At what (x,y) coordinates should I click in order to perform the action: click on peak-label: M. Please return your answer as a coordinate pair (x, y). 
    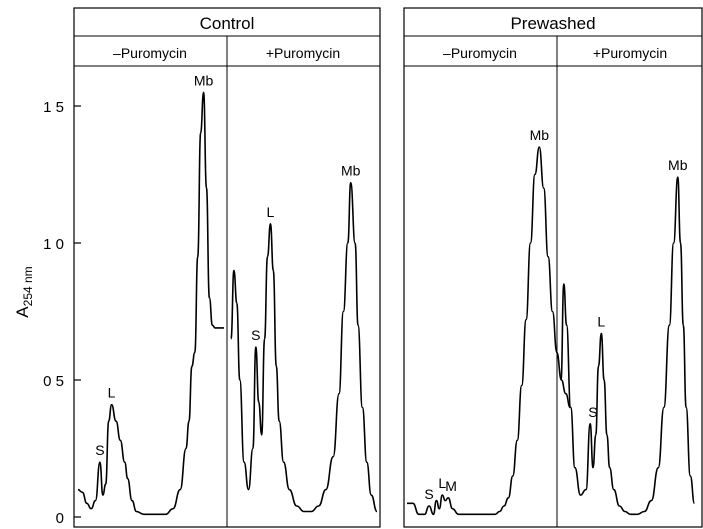
    Looking at the image, I should click on (451, 486).